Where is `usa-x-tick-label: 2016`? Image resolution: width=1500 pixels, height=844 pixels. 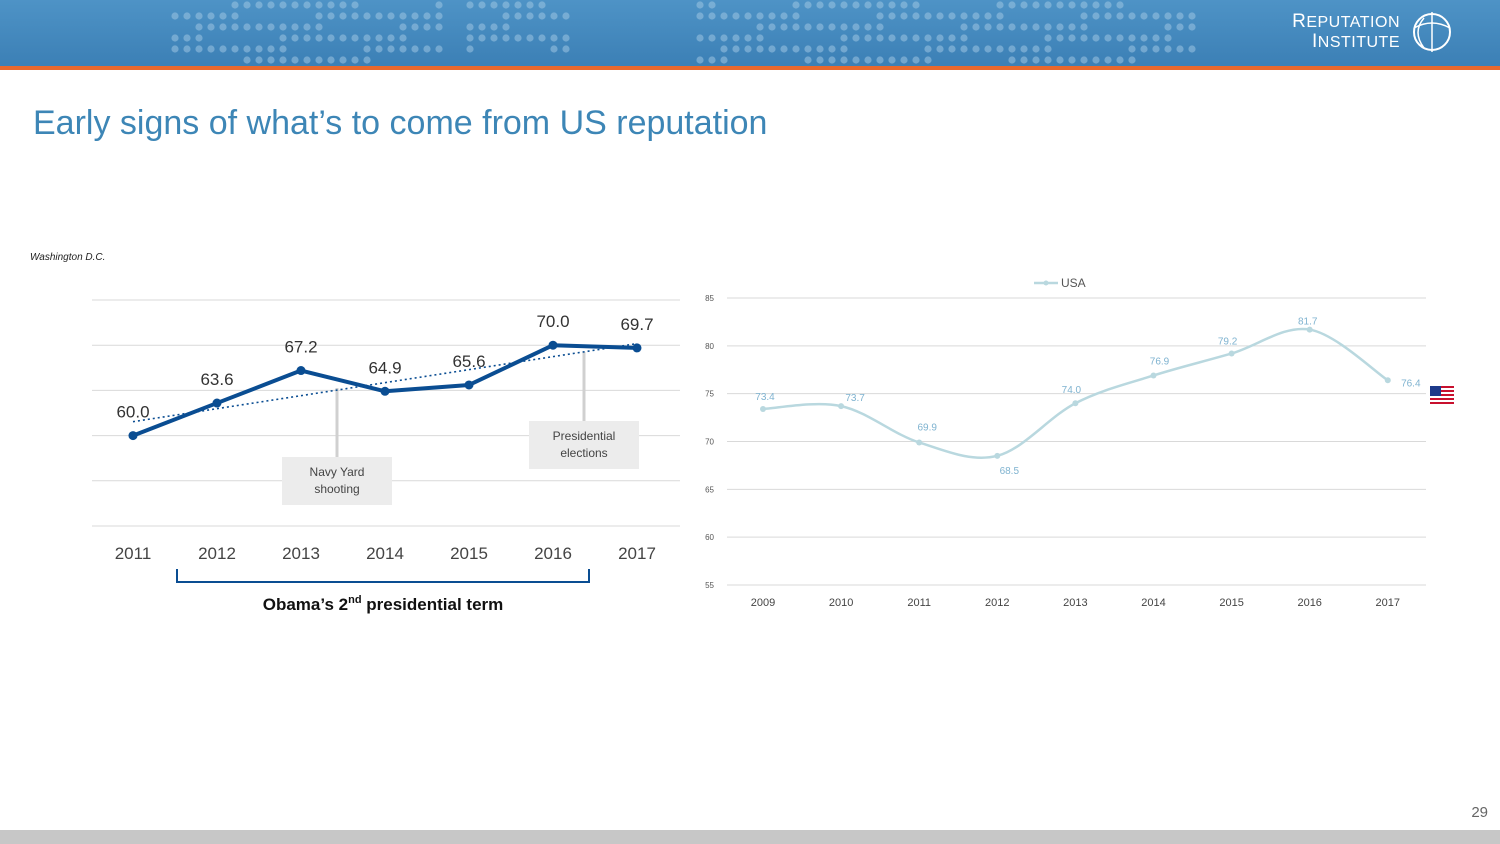
usa-x-tick-label: 2016 is located at coordinates (1309, 603).